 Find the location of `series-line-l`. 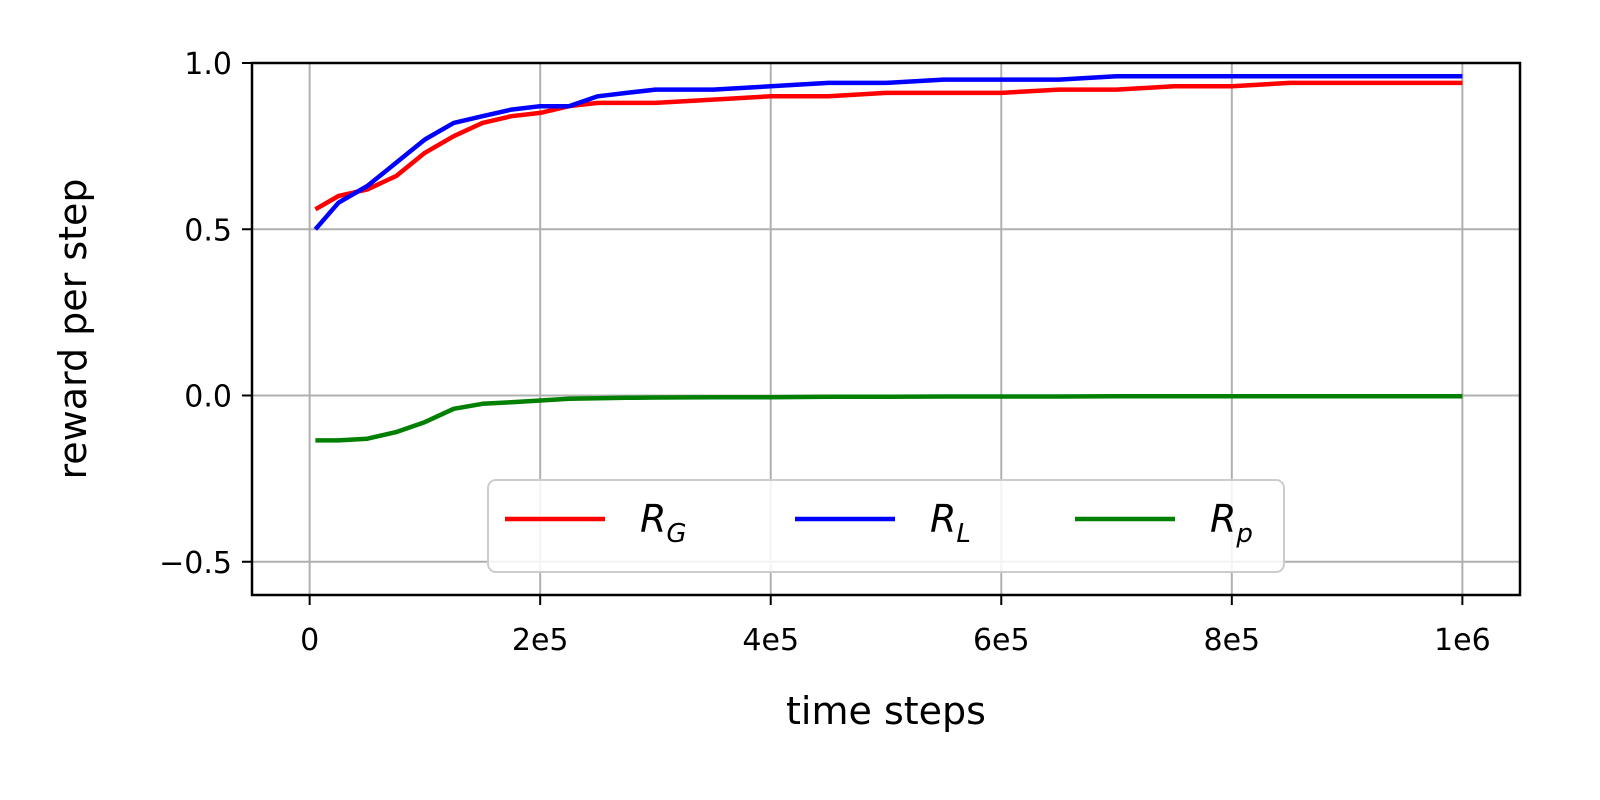

series-line-l is located at coordinates (888, 152).